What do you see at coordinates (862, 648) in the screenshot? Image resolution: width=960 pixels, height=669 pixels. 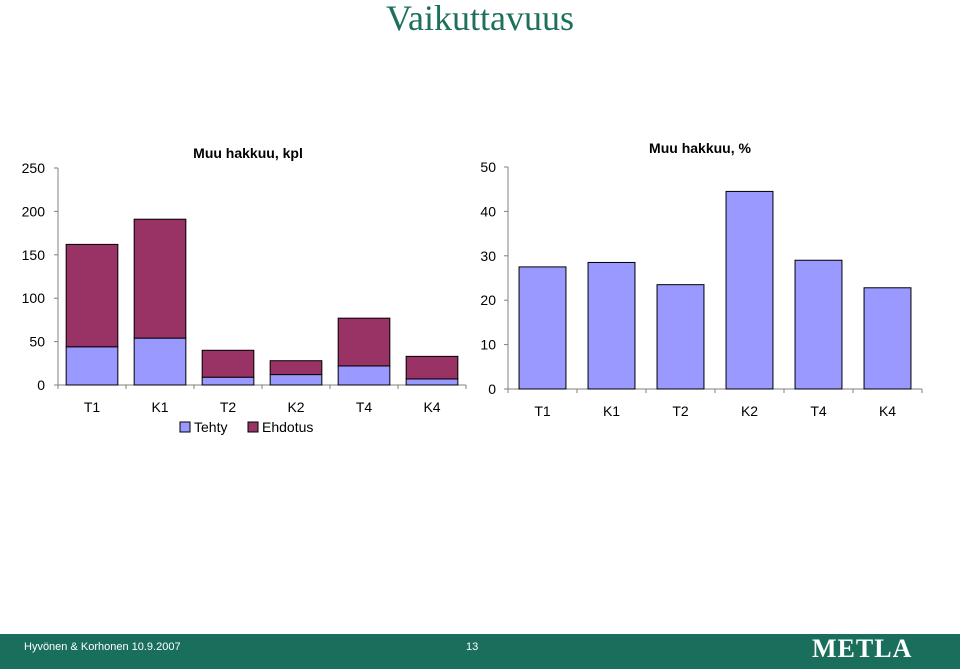 I see `metla-logo: METLA` at bounding box center [862, 648].